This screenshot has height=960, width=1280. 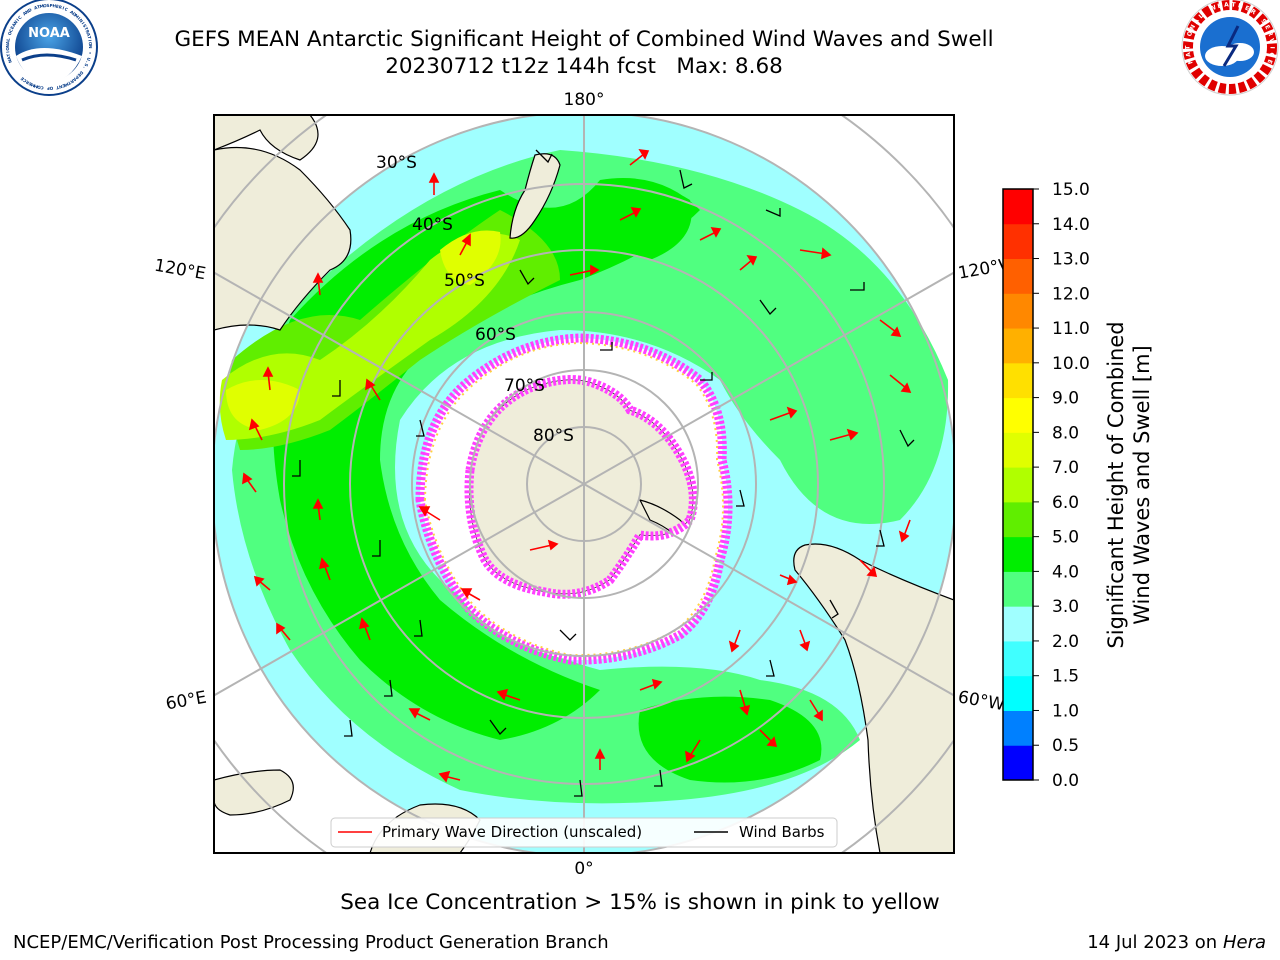 What do you see at coordinates (1230, 48) in the screenshot?
I see `nws-logo` at bounding box center [1230, 48].